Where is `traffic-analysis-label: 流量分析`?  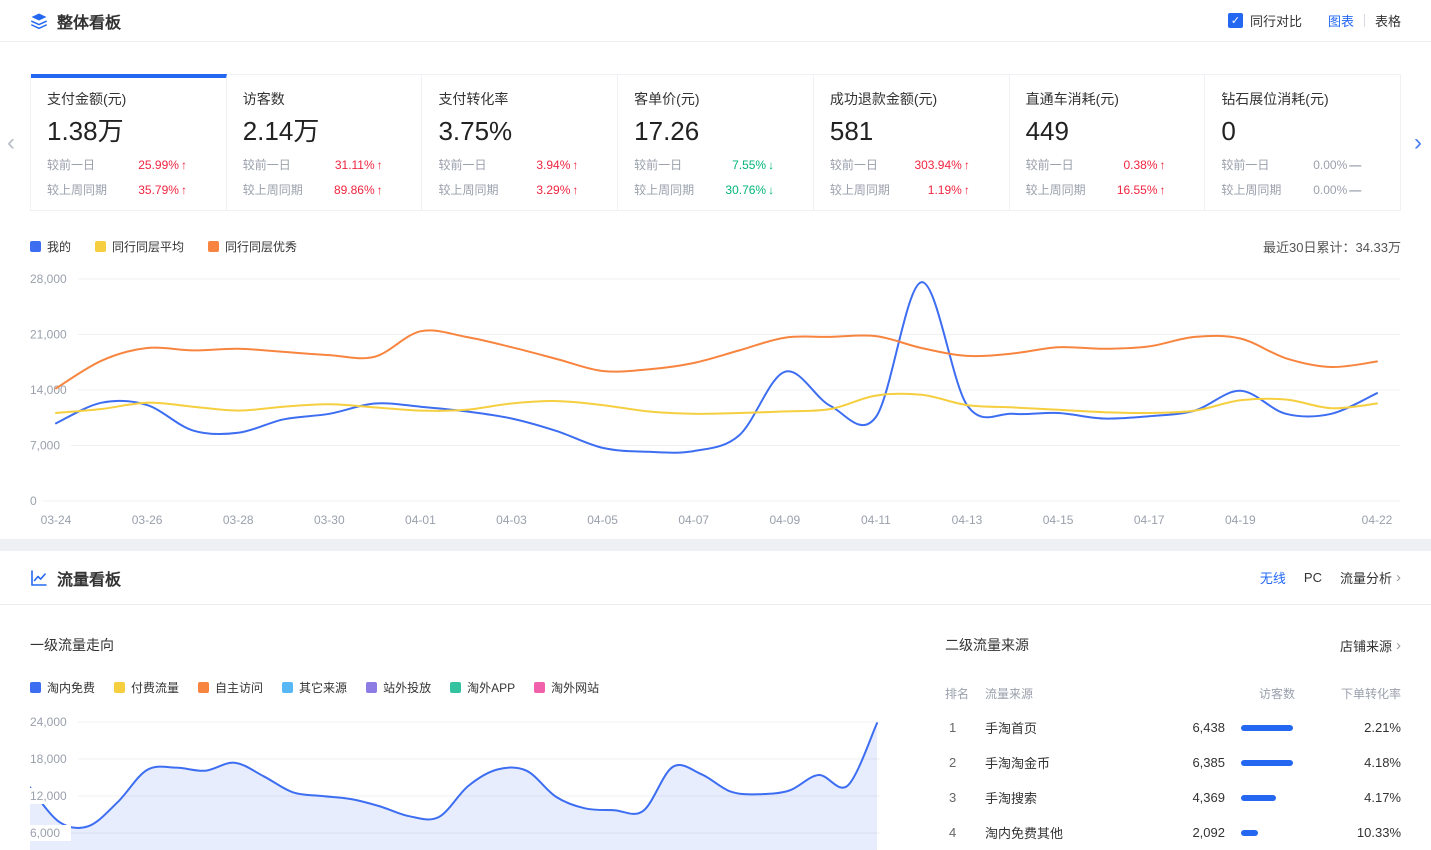 traffic-analysis-label: 流量分析 is located at coordinates (1365, 578).